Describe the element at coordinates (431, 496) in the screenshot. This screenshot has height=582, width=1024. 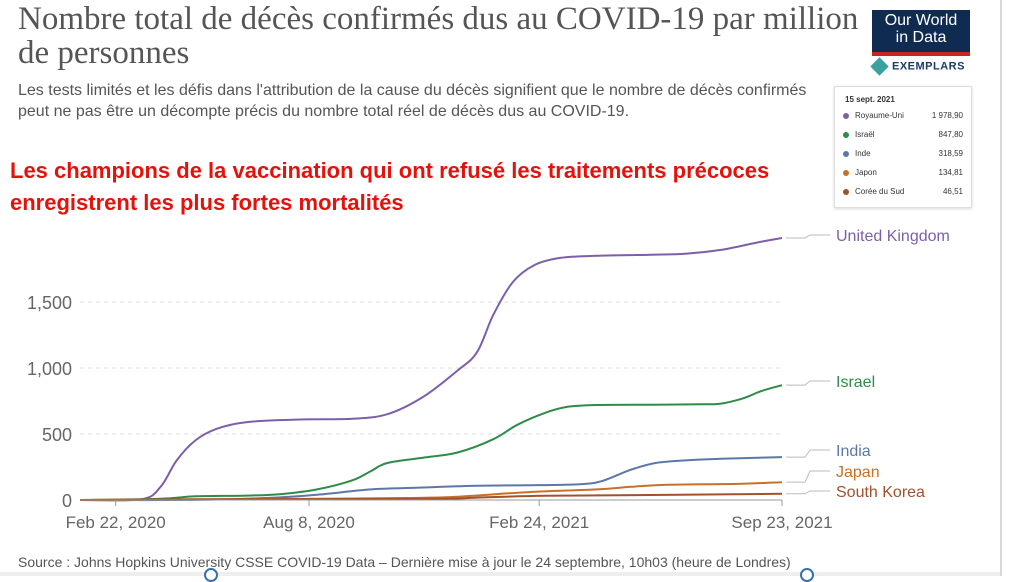
I see `series-line-south-korea` at that location.